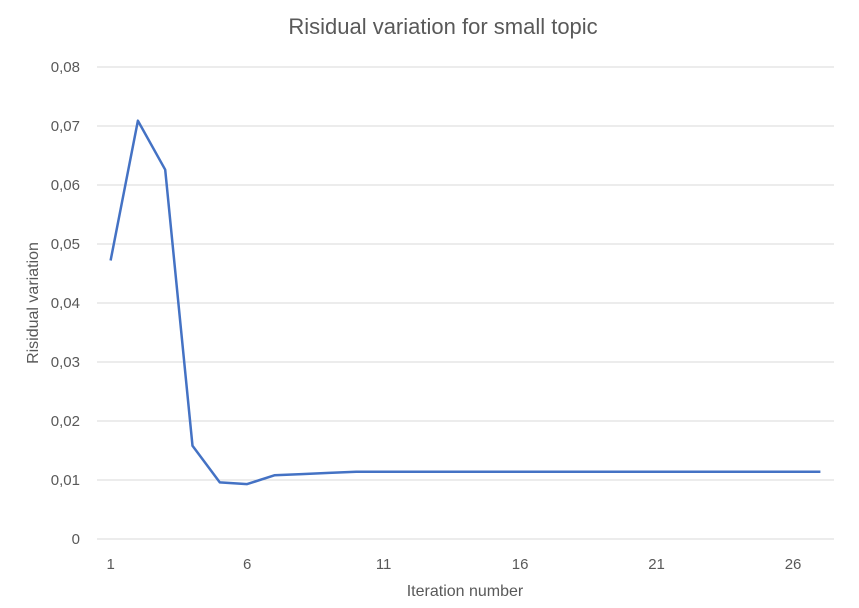 This screenshot has height=608, width=859. Describe the element at coordinates (65, 185) in the screenshot. I see `y-tick-label: 0,06` at that location.